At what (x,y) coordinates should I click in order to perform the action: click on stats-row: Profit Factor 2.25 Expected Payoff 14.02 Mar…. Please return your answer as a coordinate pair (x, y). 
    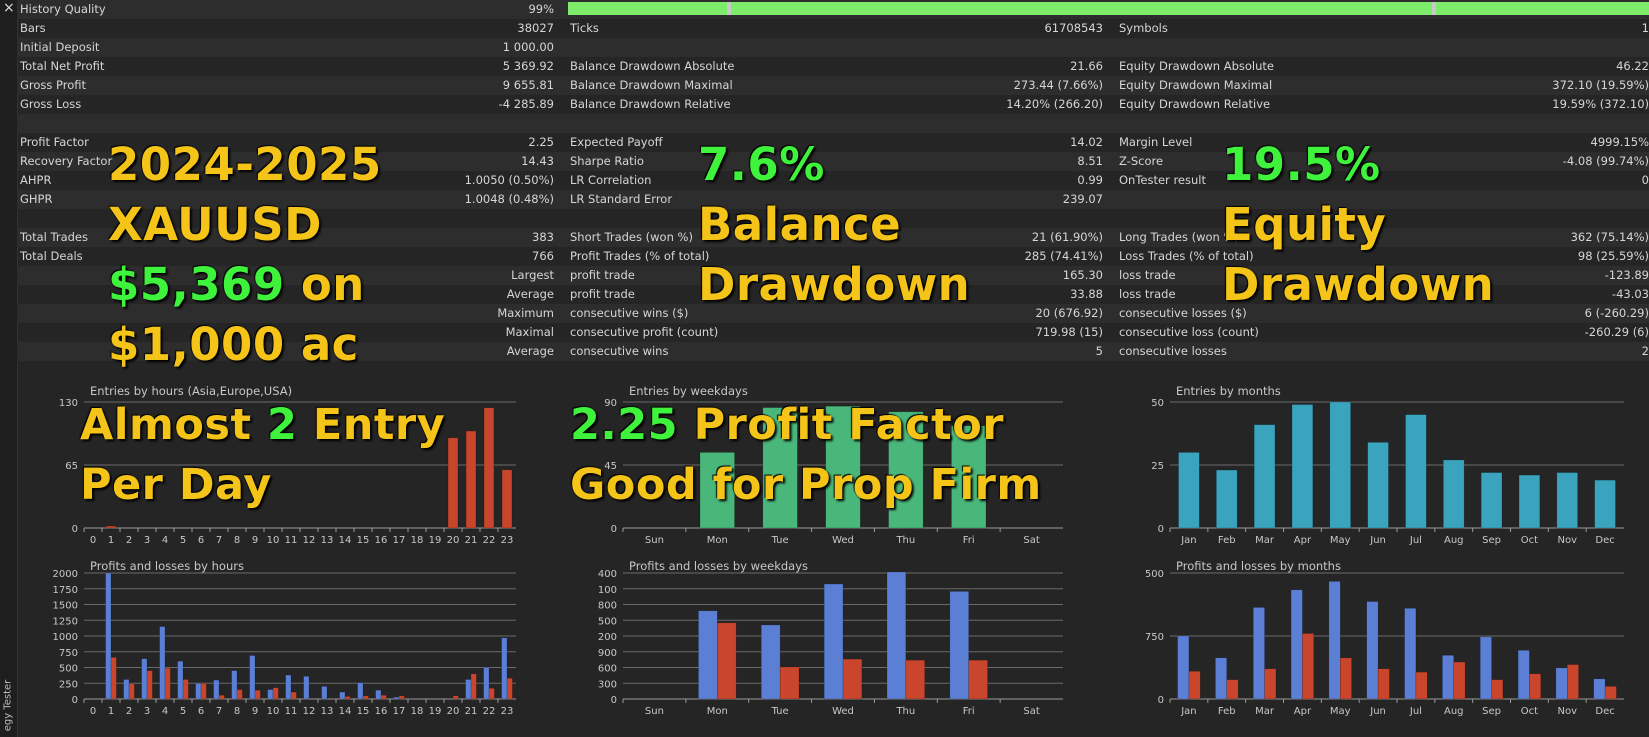
    Looking at the image, I should click on (833, 142).